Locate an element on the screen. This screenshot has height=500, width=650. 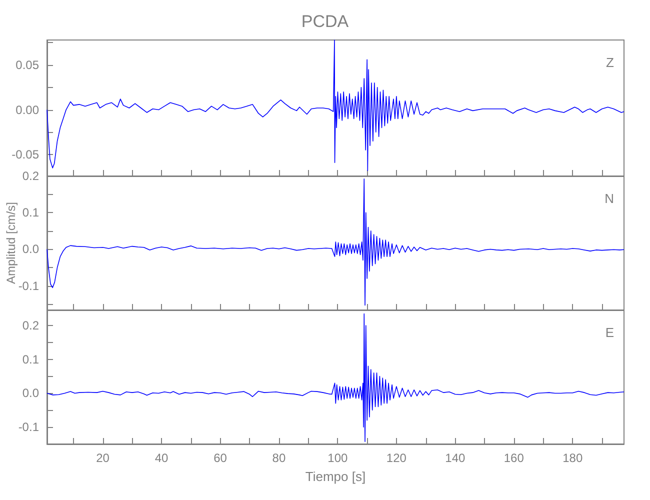
x-tick-label: 180 is located at coordinates (572, 458).